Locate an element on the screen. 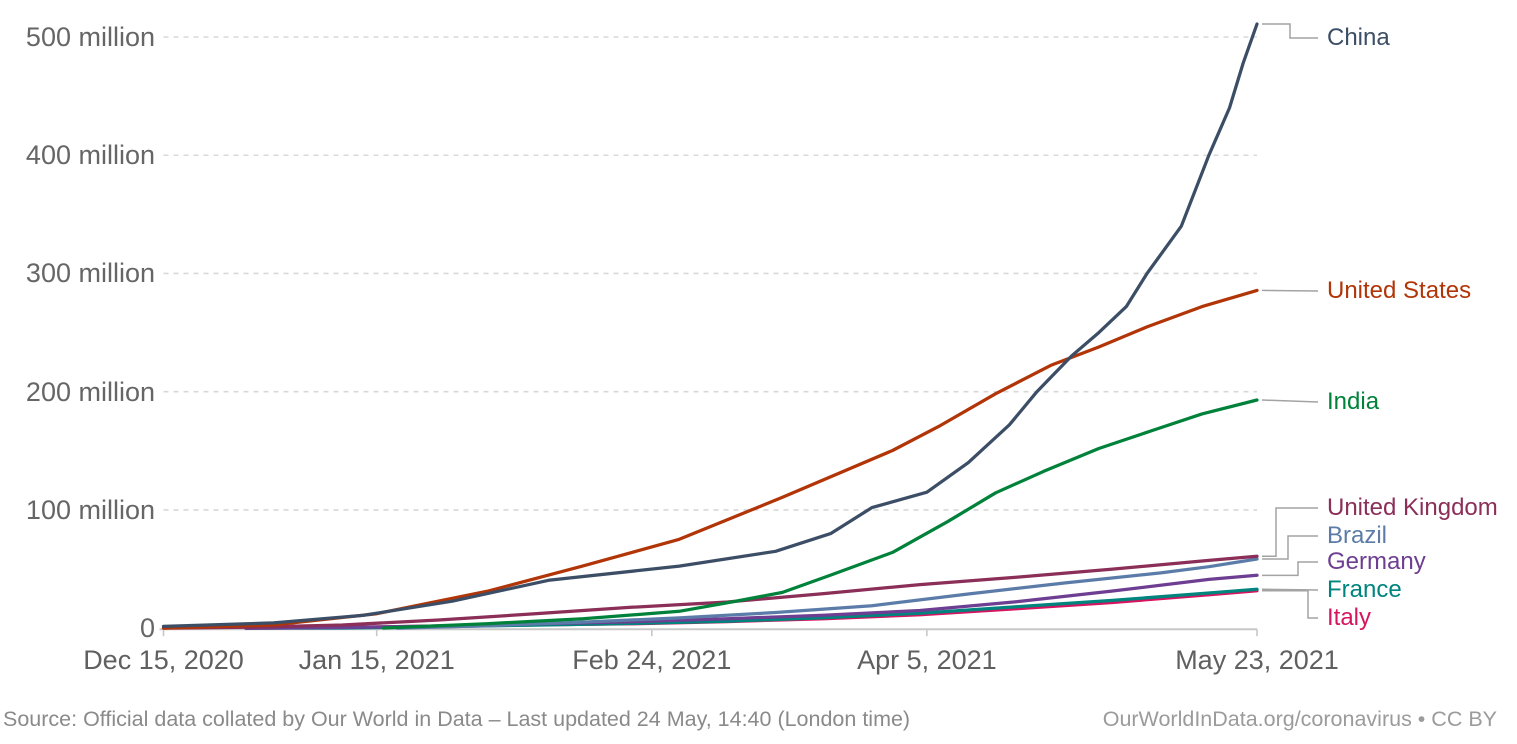 The image size is (1517, 744). x-axis-tick-label: Apr 5, 2021 is located at coordinates (927, 660).